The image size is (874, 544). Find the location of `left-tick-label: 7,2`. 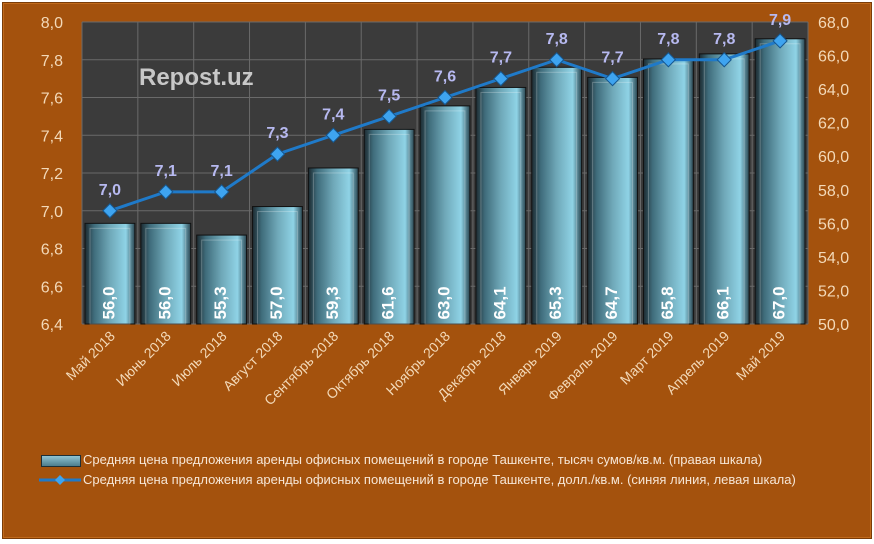

left-tick-label: 7,2 is located at coordinates (52, 174).